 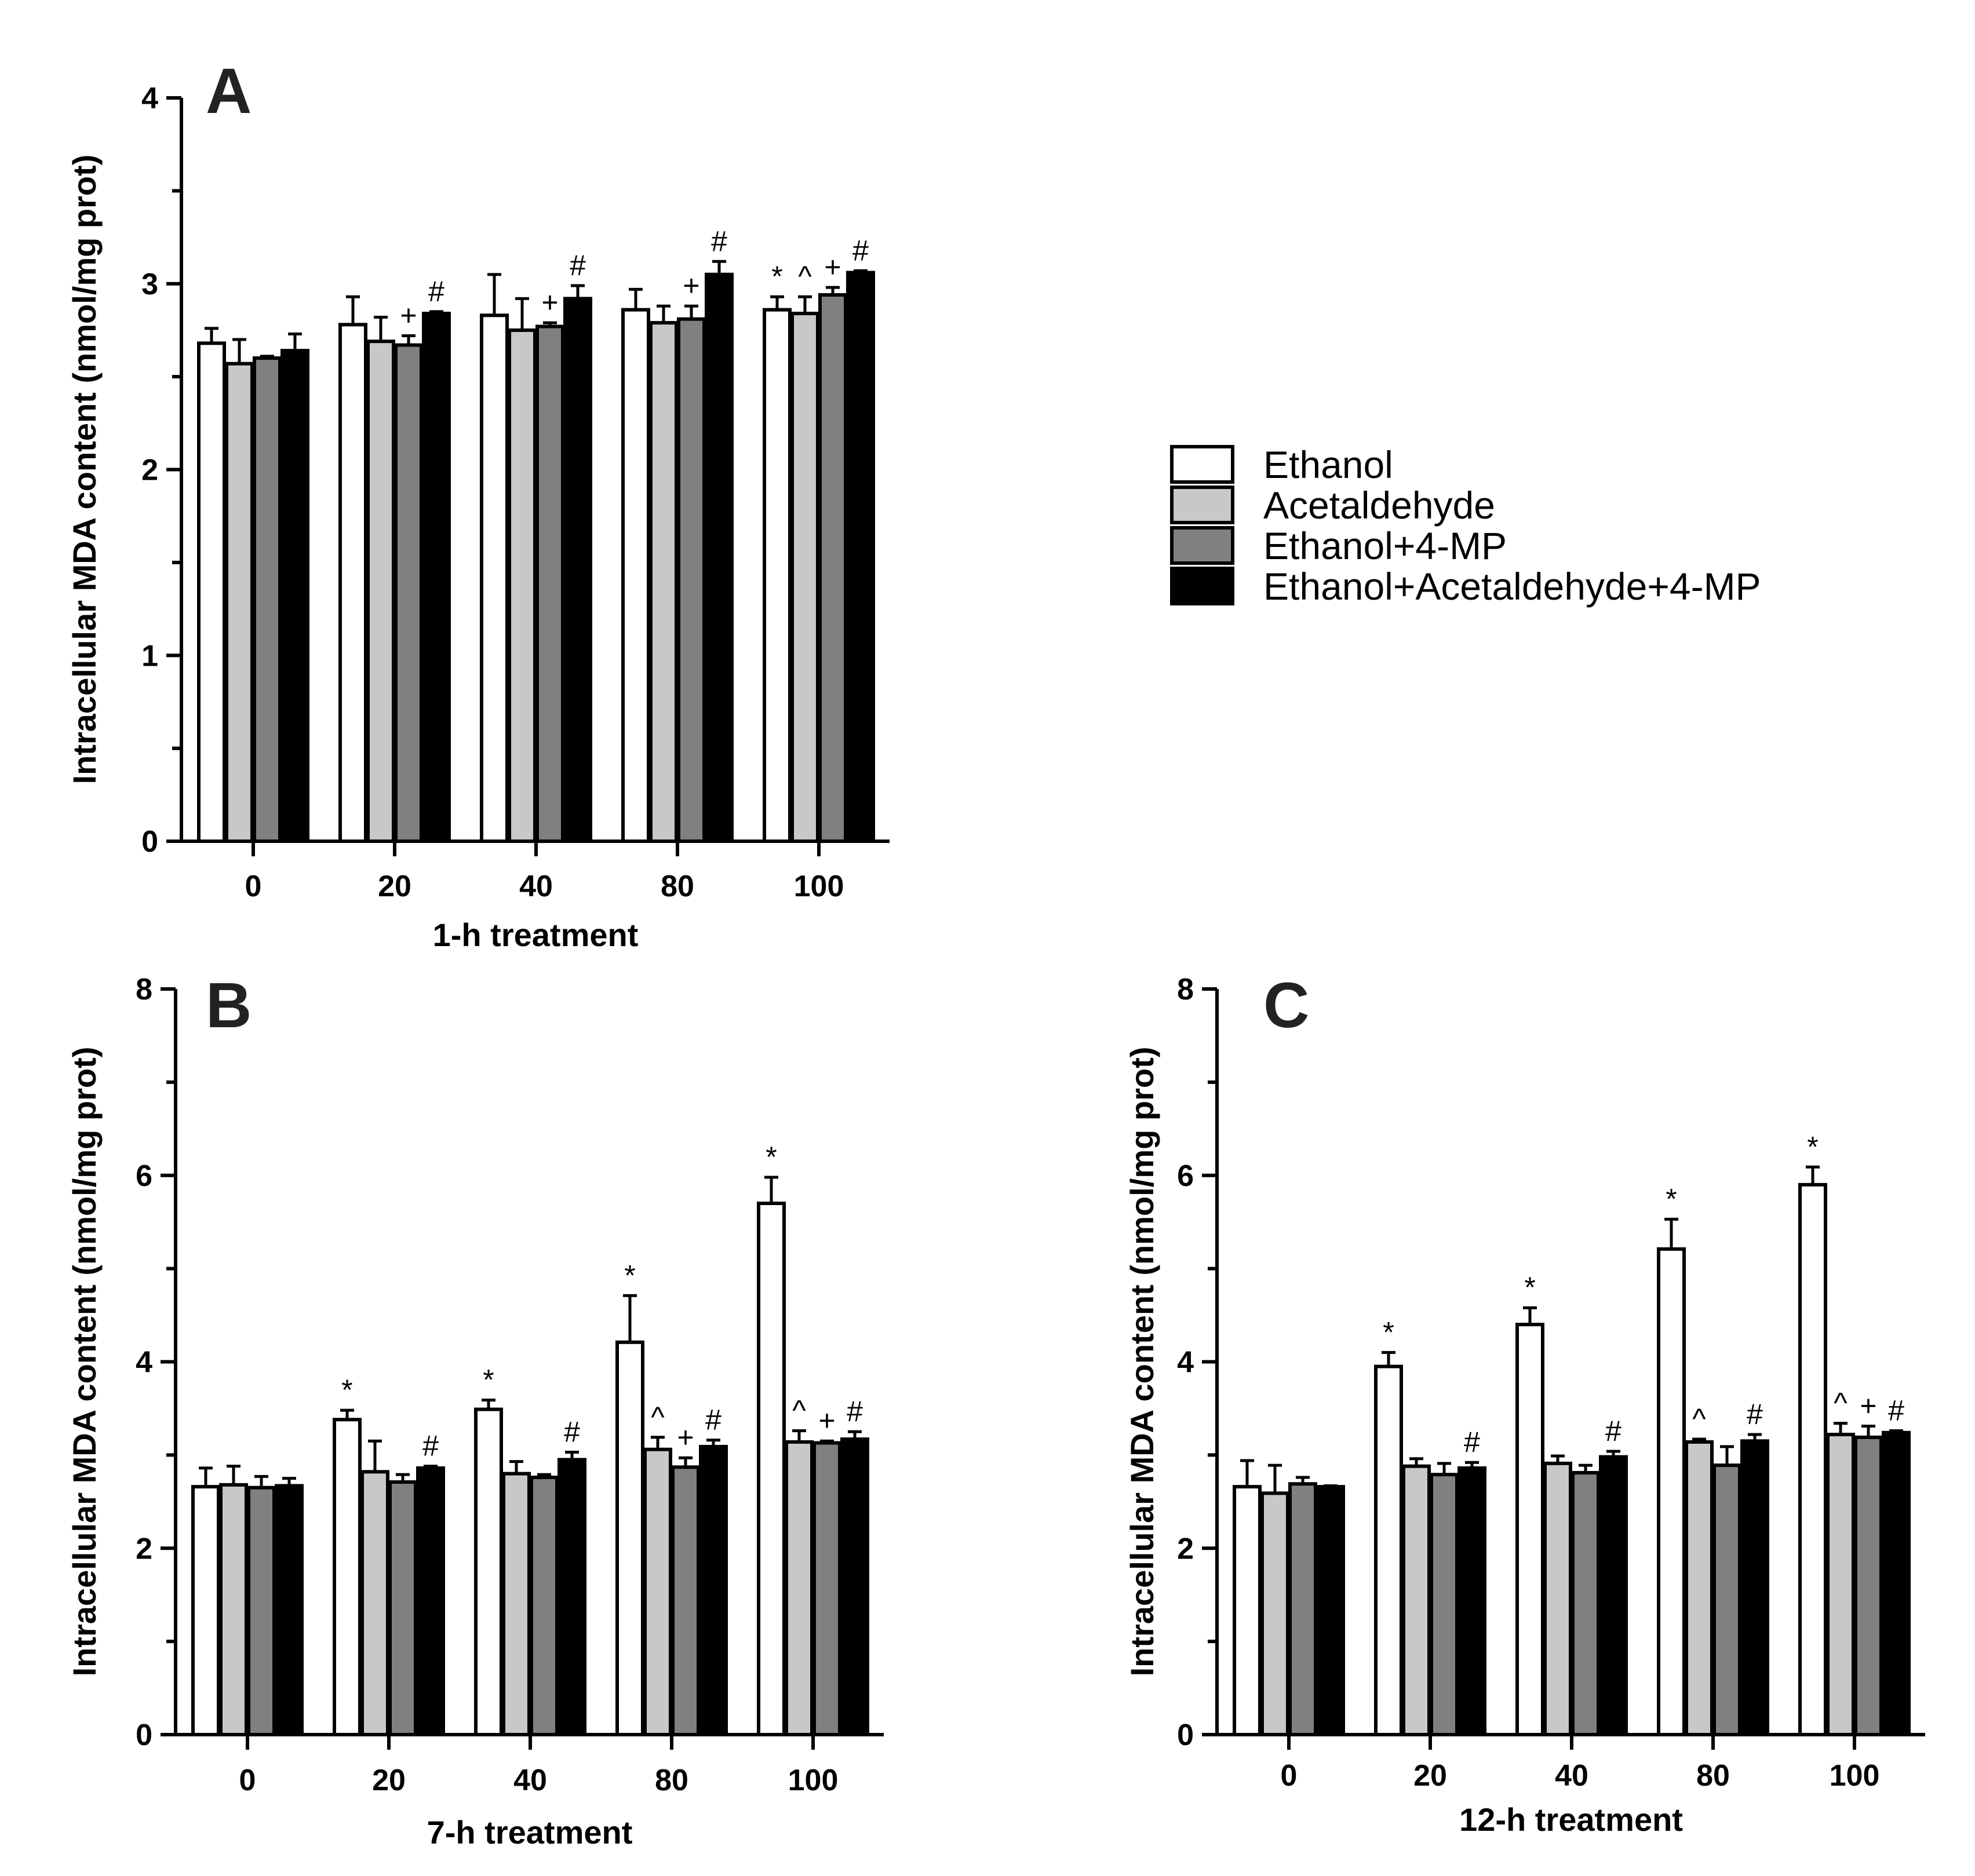 What do you see at coordinates (394, 886) in the screenshot?
I see `x-tick-label-a-20: 20` at bounding box center [394, 886].